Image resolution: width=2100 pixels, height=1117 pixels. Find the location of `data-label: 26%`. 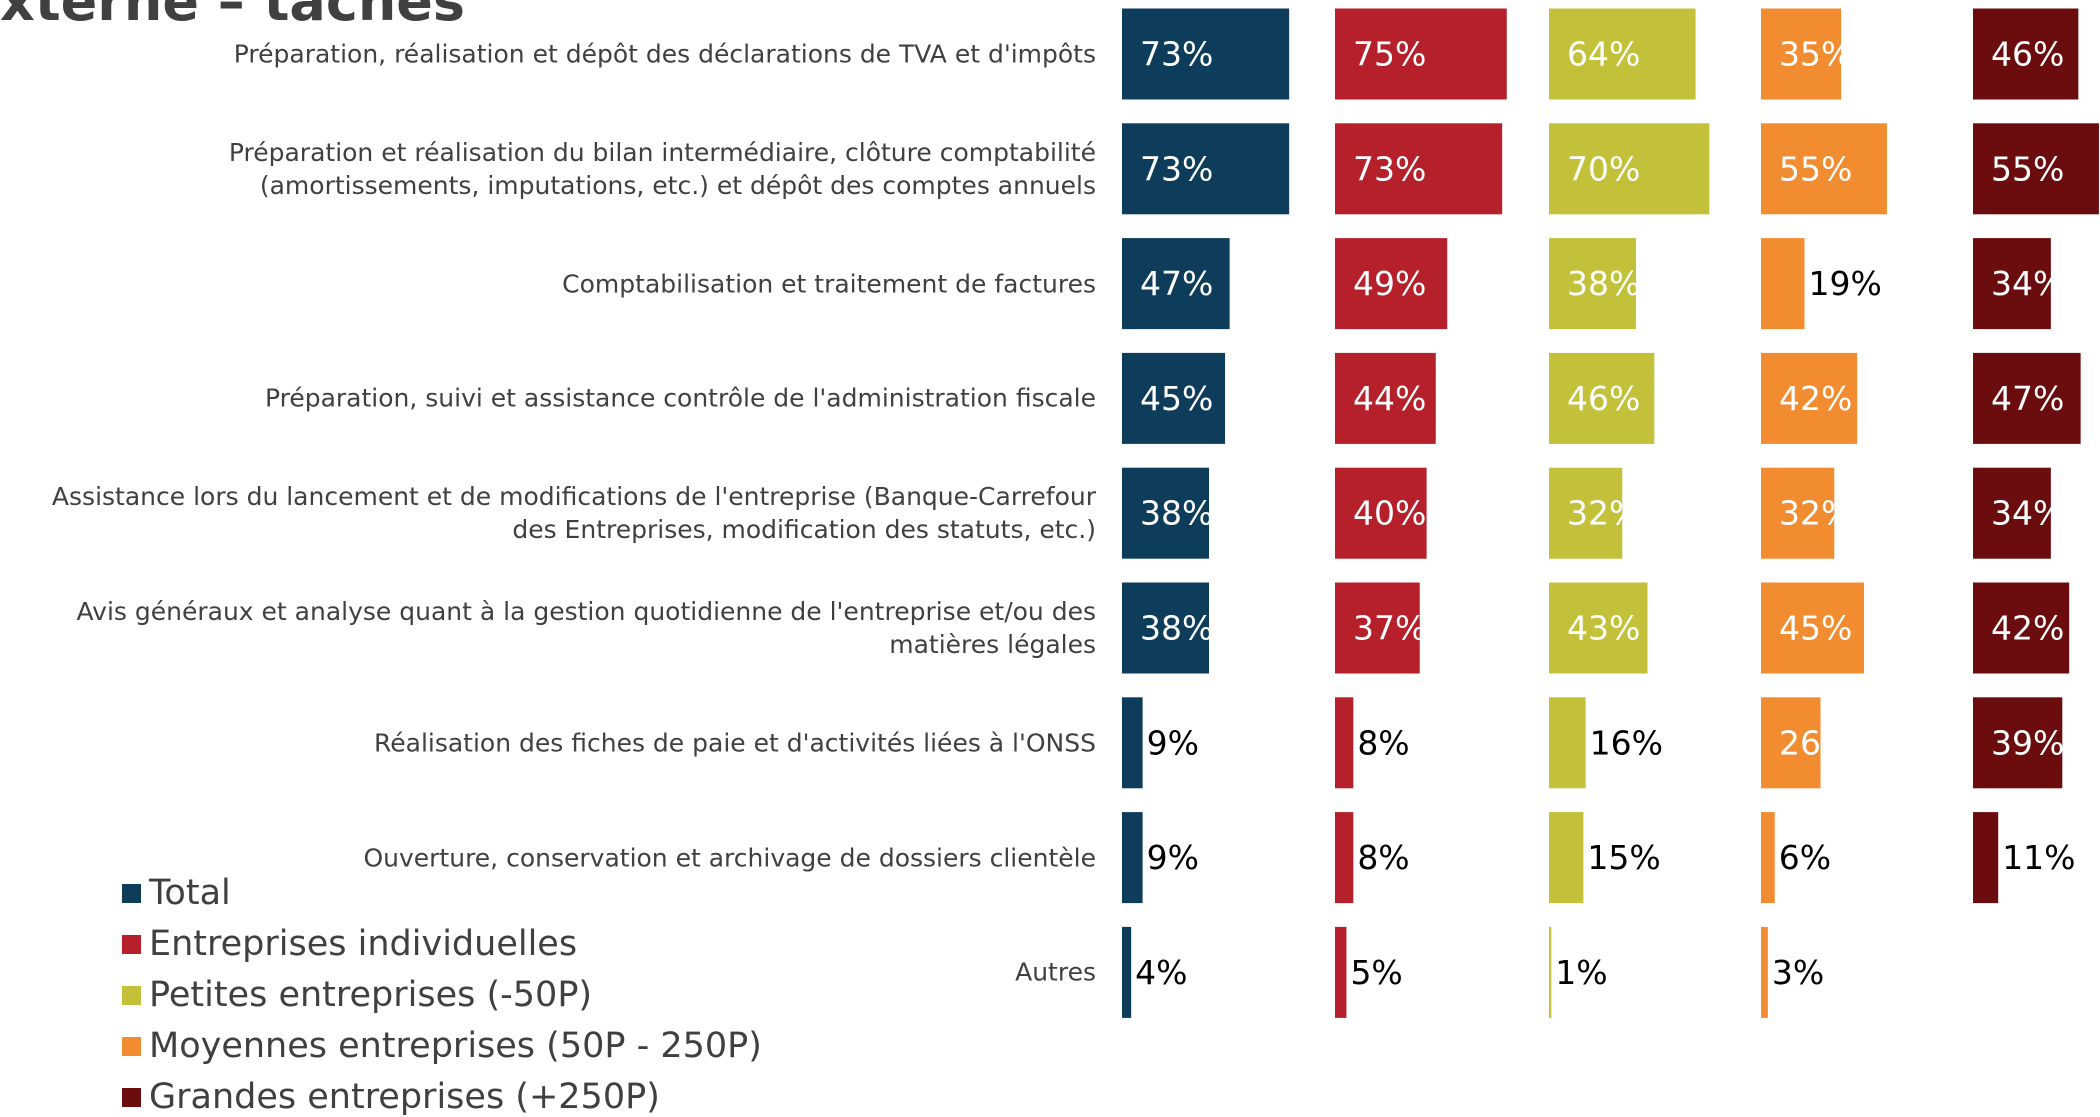

data-label: 26% is located at coordinates (1815, 742).